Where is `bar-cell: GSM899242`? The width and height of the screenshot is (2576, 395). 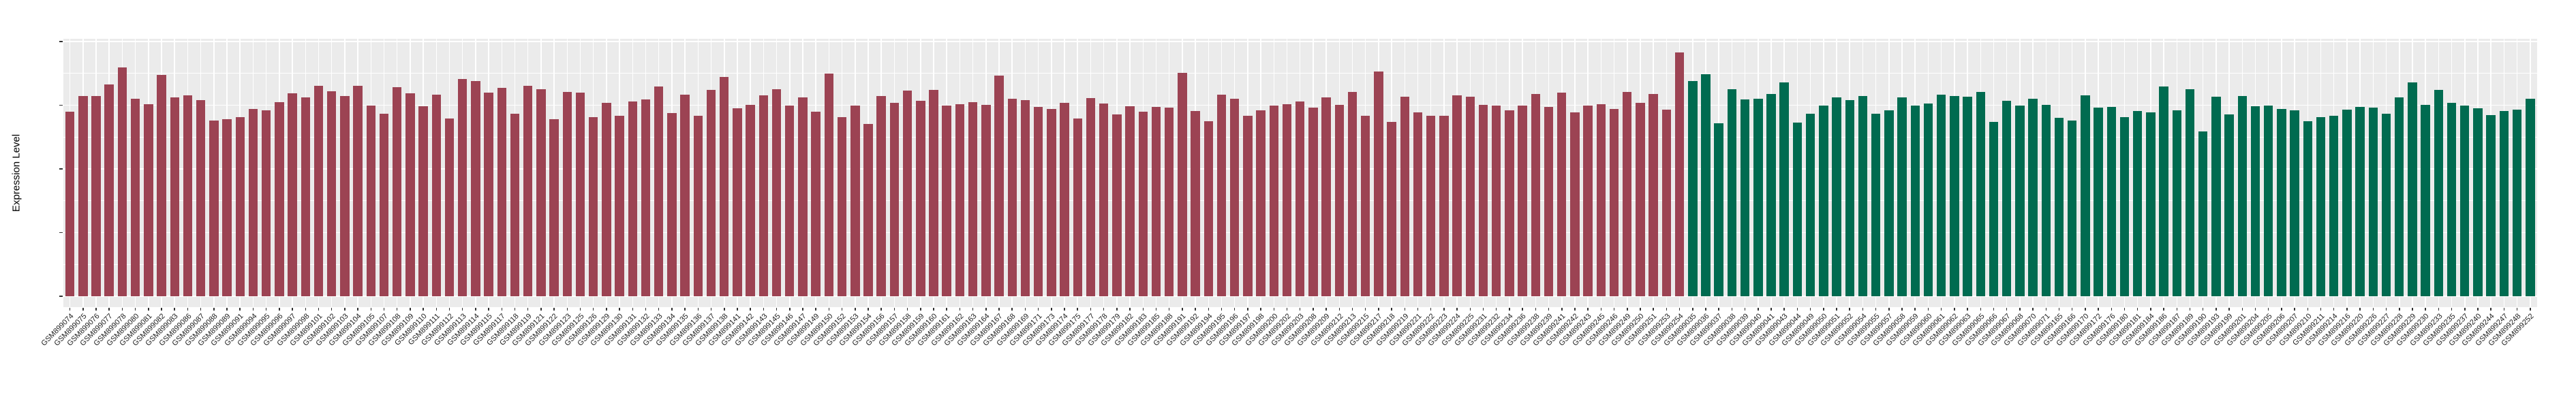 bar-cell: GSM899242 is located at coordinates (1563, 193).